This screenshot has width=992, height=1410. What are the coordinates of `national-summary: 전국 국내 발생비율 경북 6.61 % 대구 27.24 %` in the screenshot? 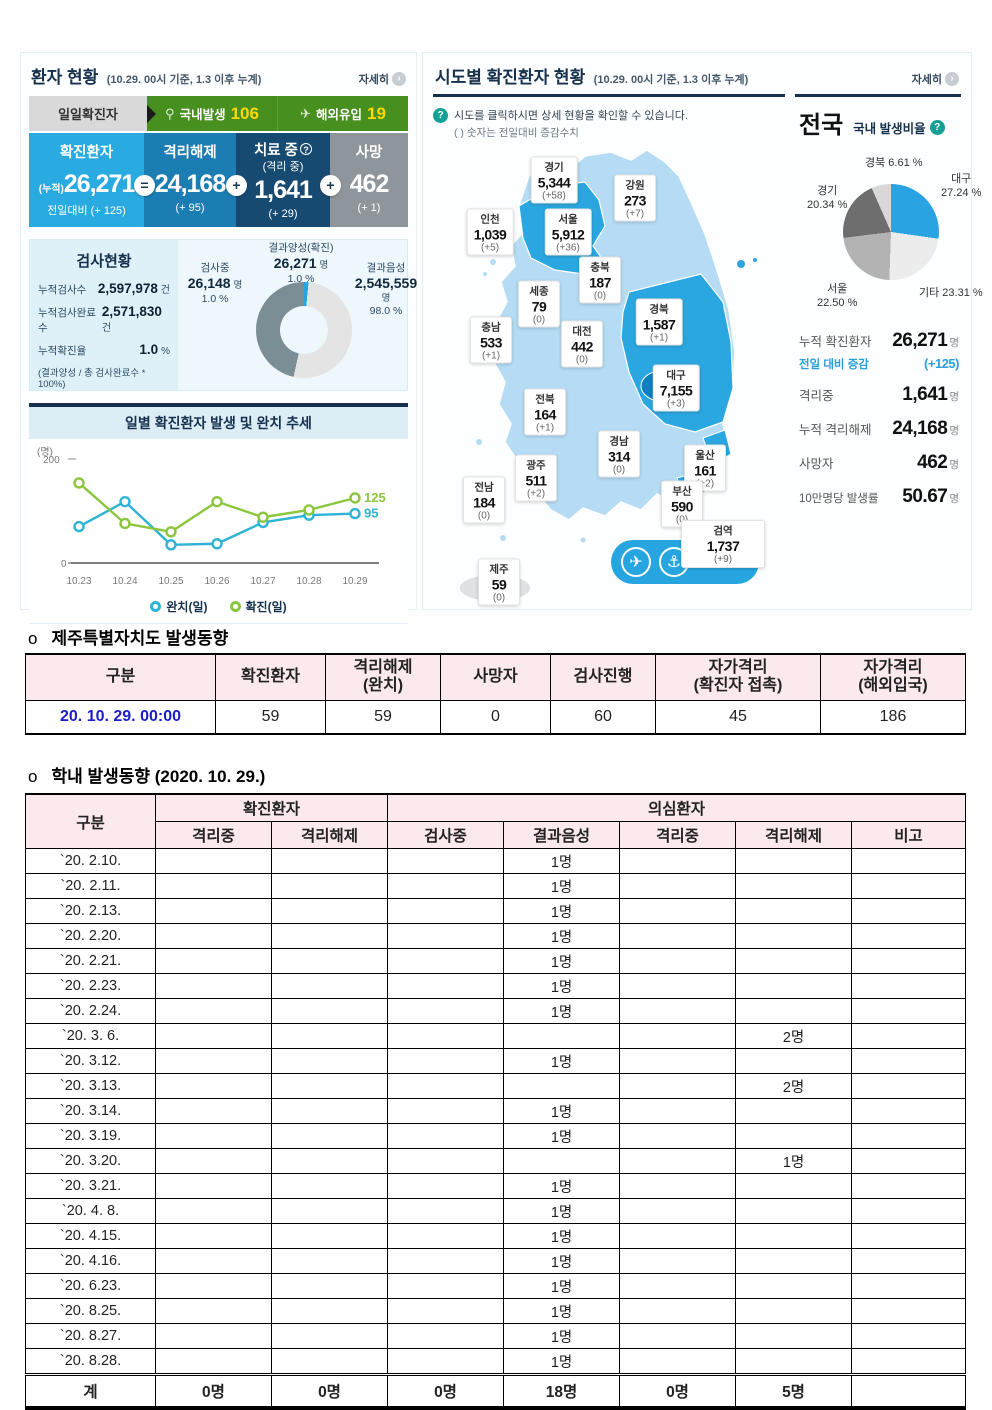 It's located at (884, 354).